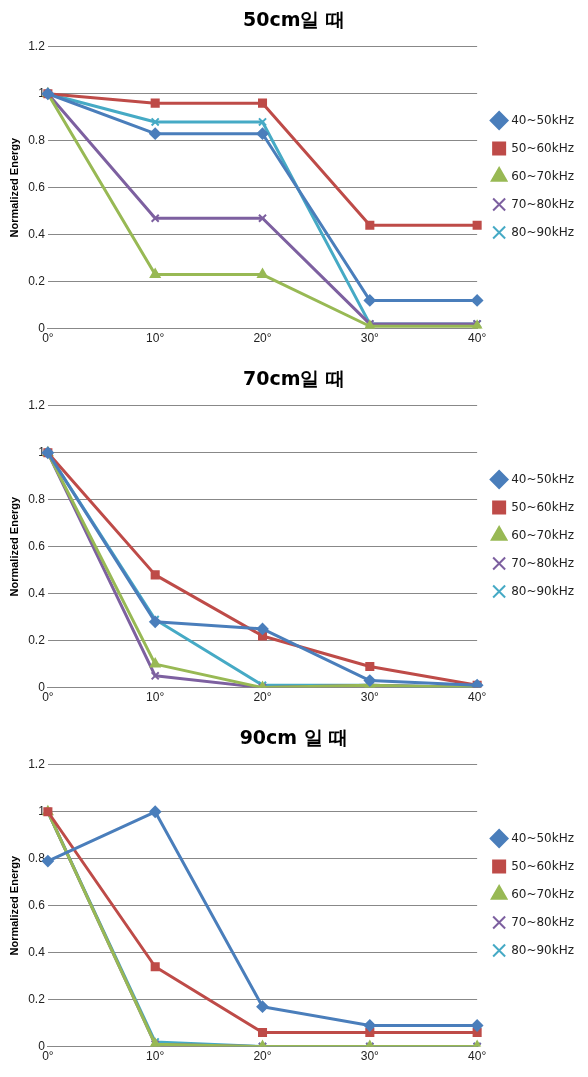 The image size is (588, 1077). What do you see at coordinates (294, 19) in the screenshot?
I see `chart-title: 50cm일 때` at bounding box center [294, 19].